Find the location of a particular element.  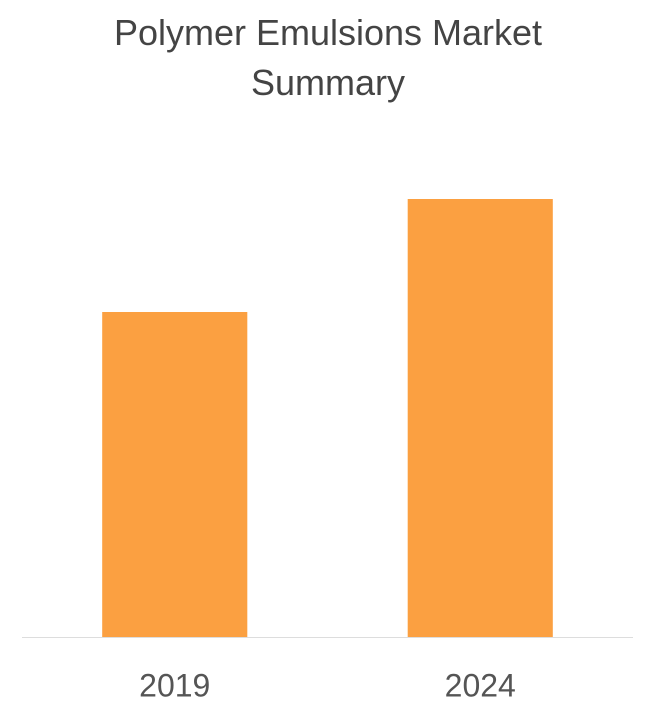

x-tick-label: 2024 is located at coordinates (480, 685).